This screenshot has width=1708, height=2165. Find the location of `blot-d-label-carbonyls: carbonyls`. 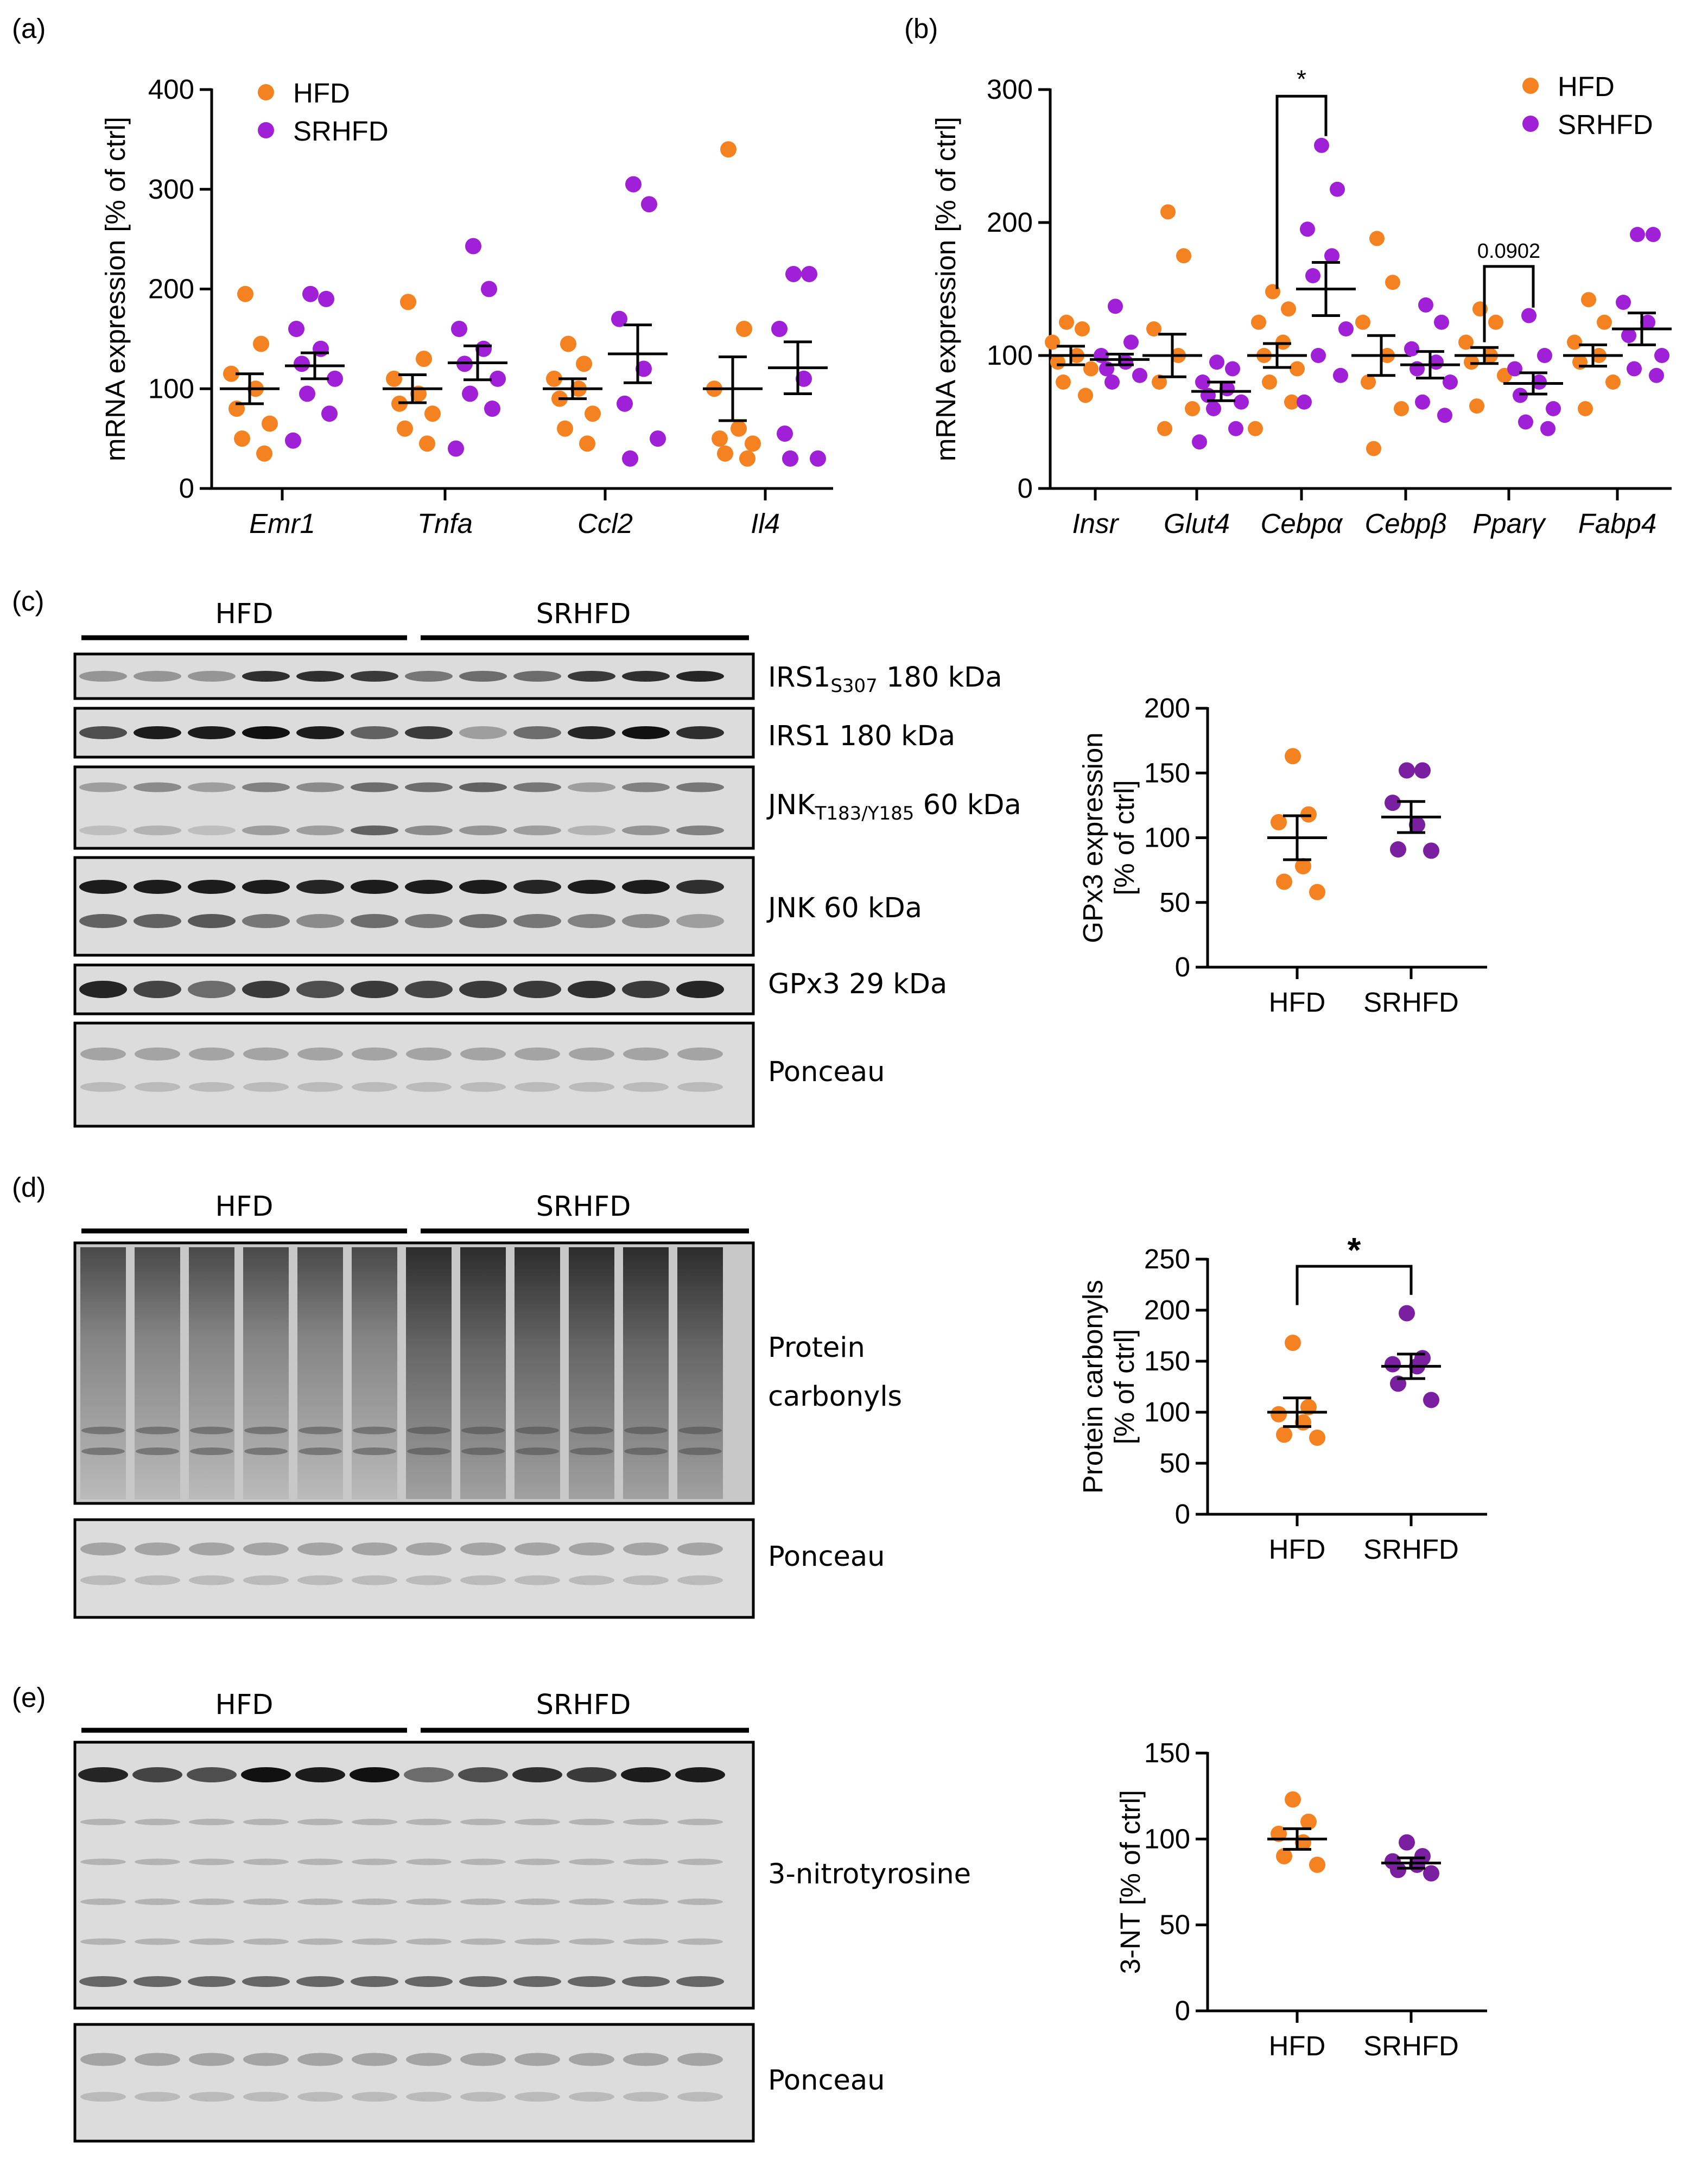

blot-d-label-carbonyls: carbonyls is located at coordinates (835, 1397).